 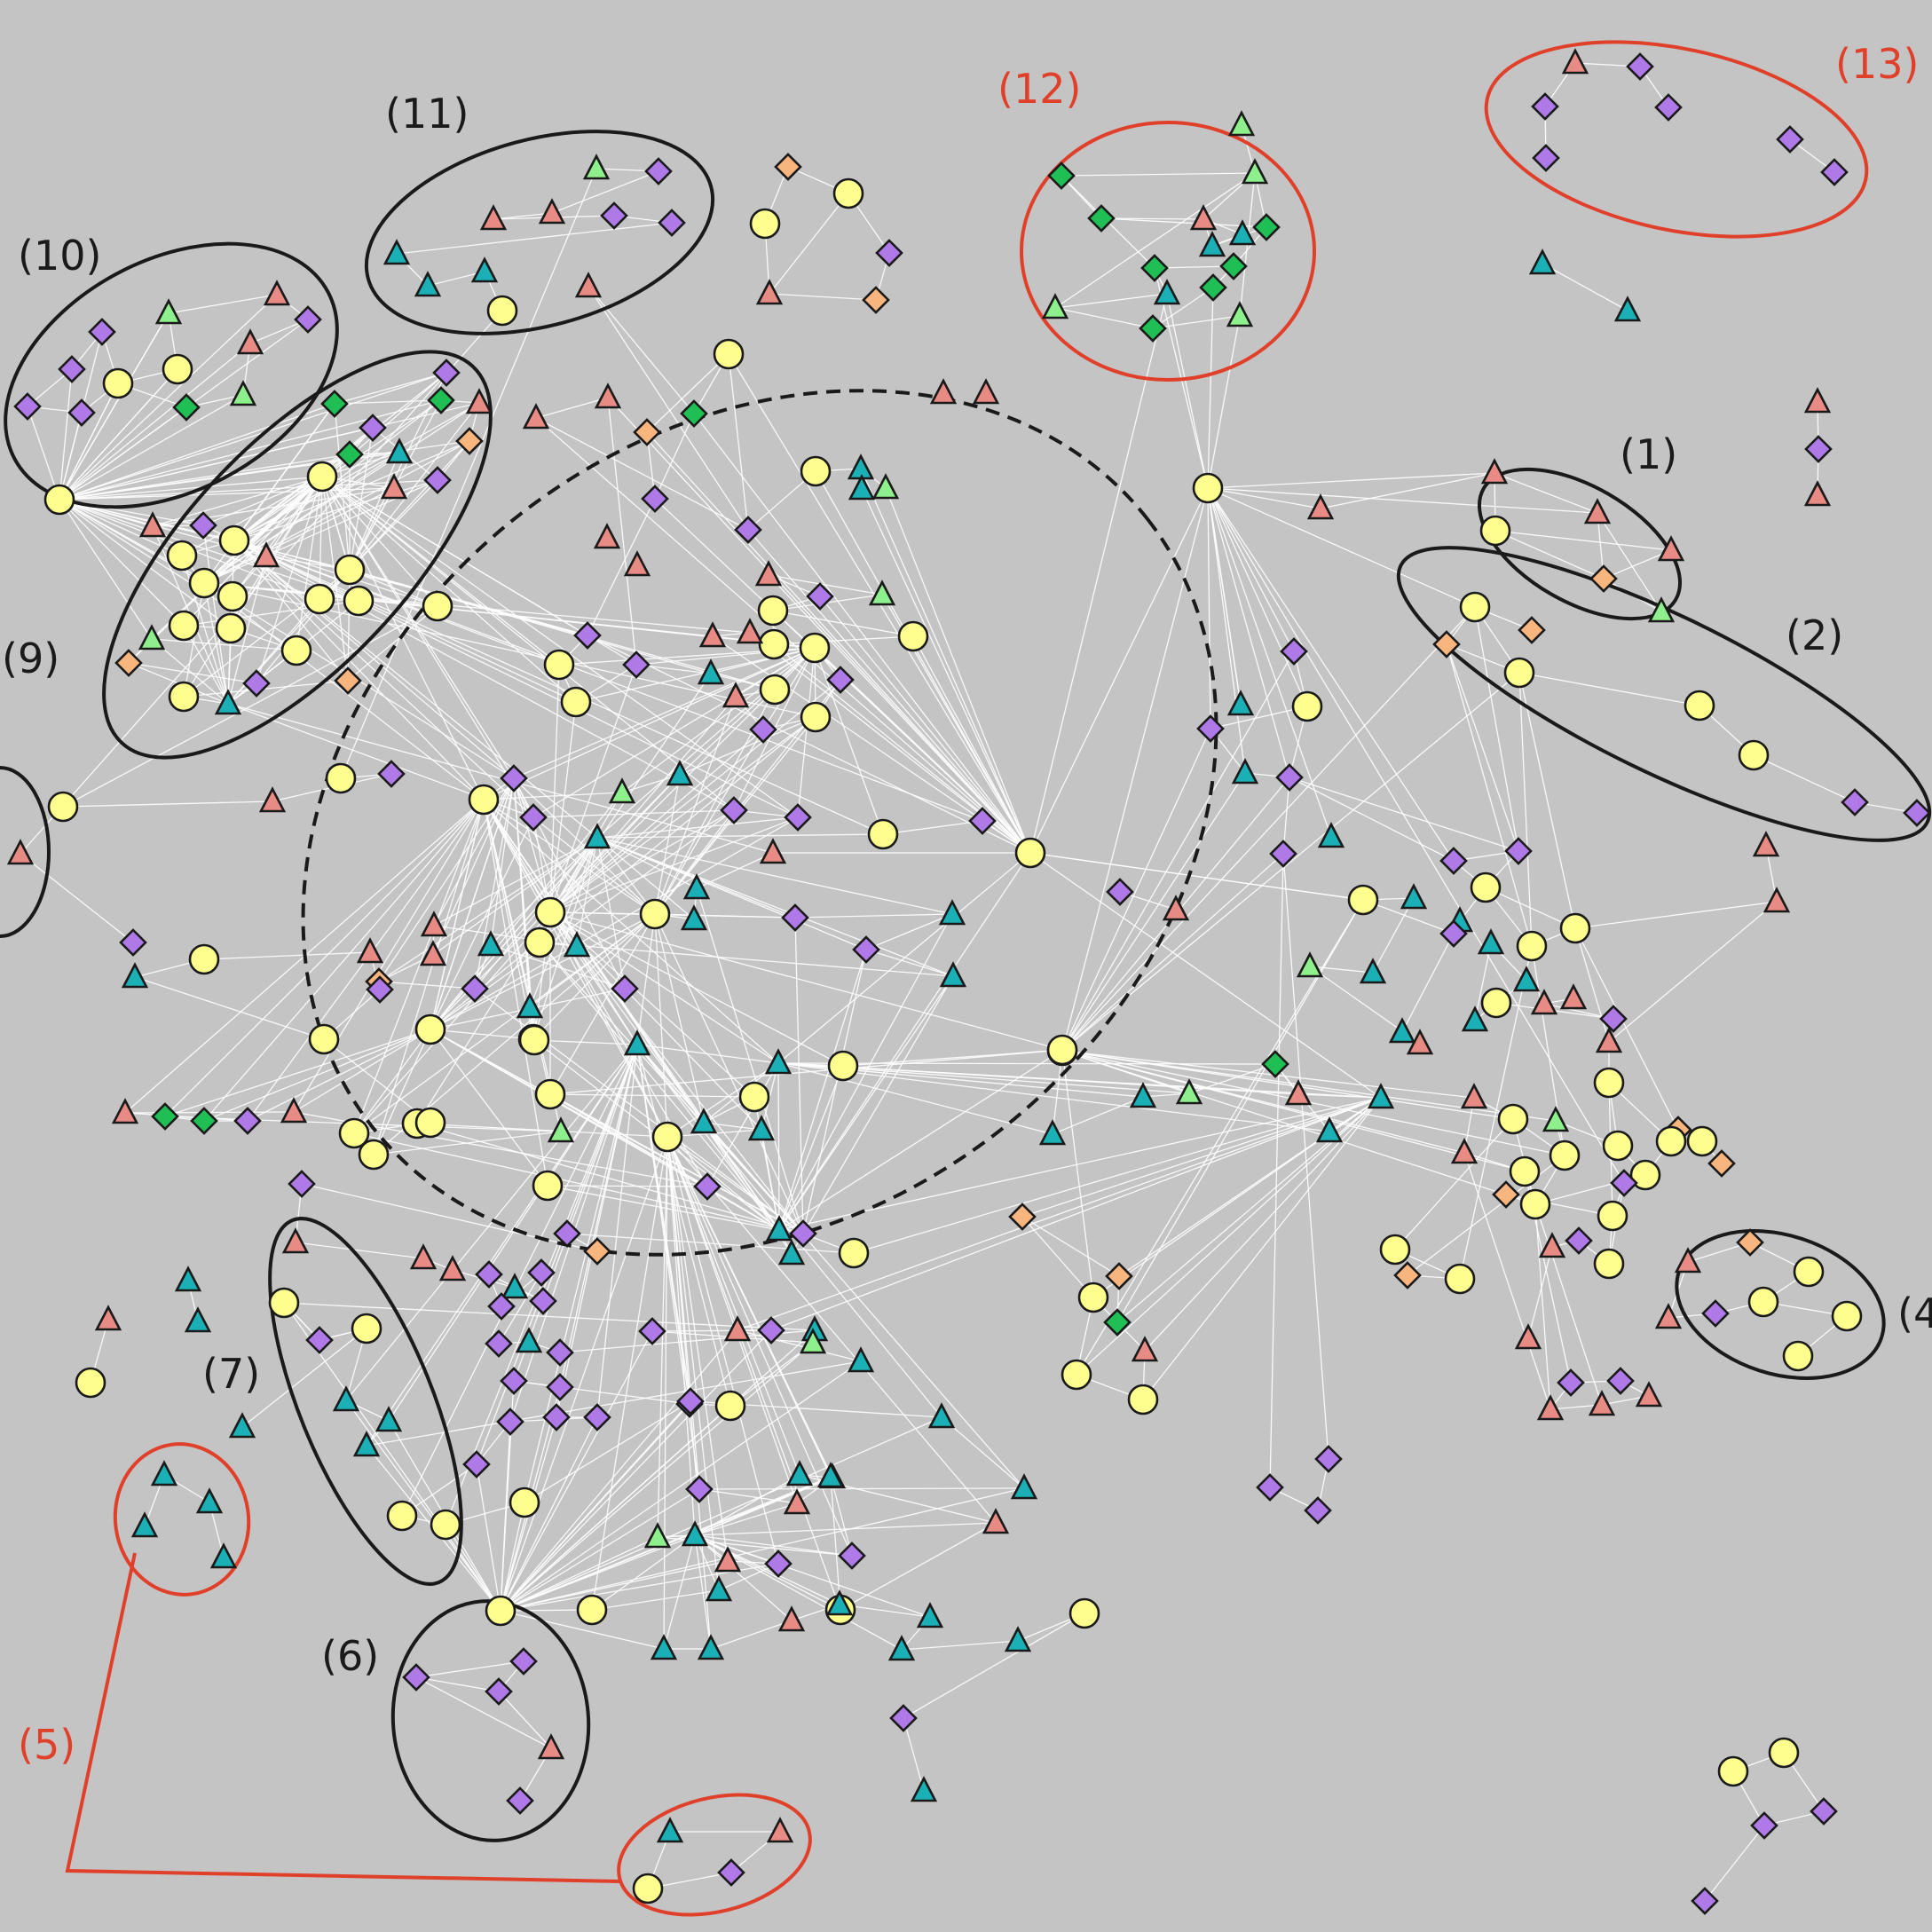 I want to click on group-5b-outline, so click(x=714, y=1855).